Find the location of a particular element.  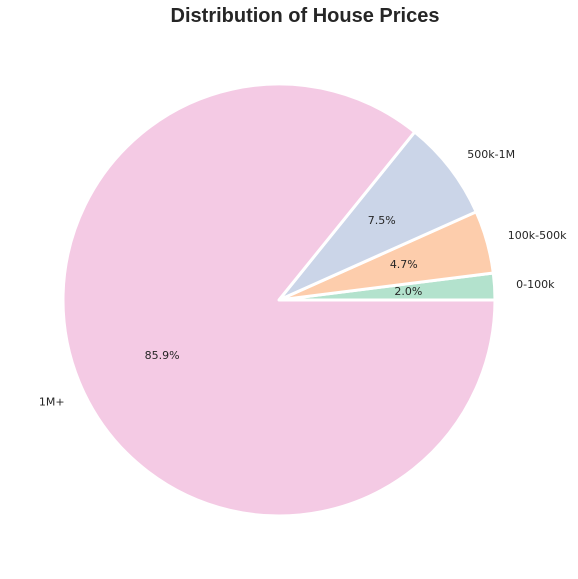

slice-label: 100k-500k is located at coordinates (537, 235).